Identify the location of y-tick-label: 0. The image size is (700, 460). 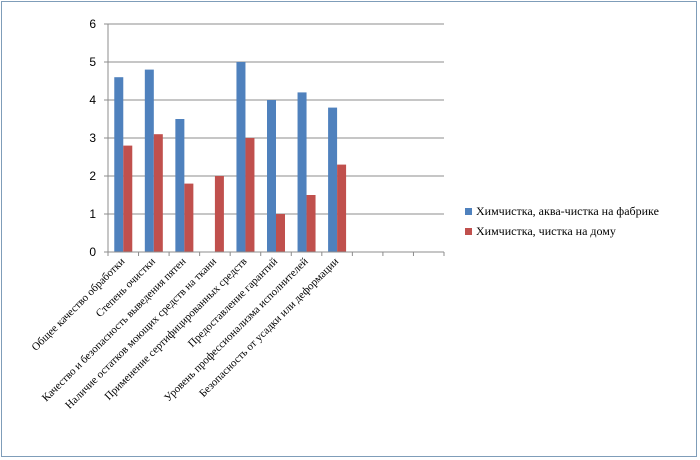
(92, 252).